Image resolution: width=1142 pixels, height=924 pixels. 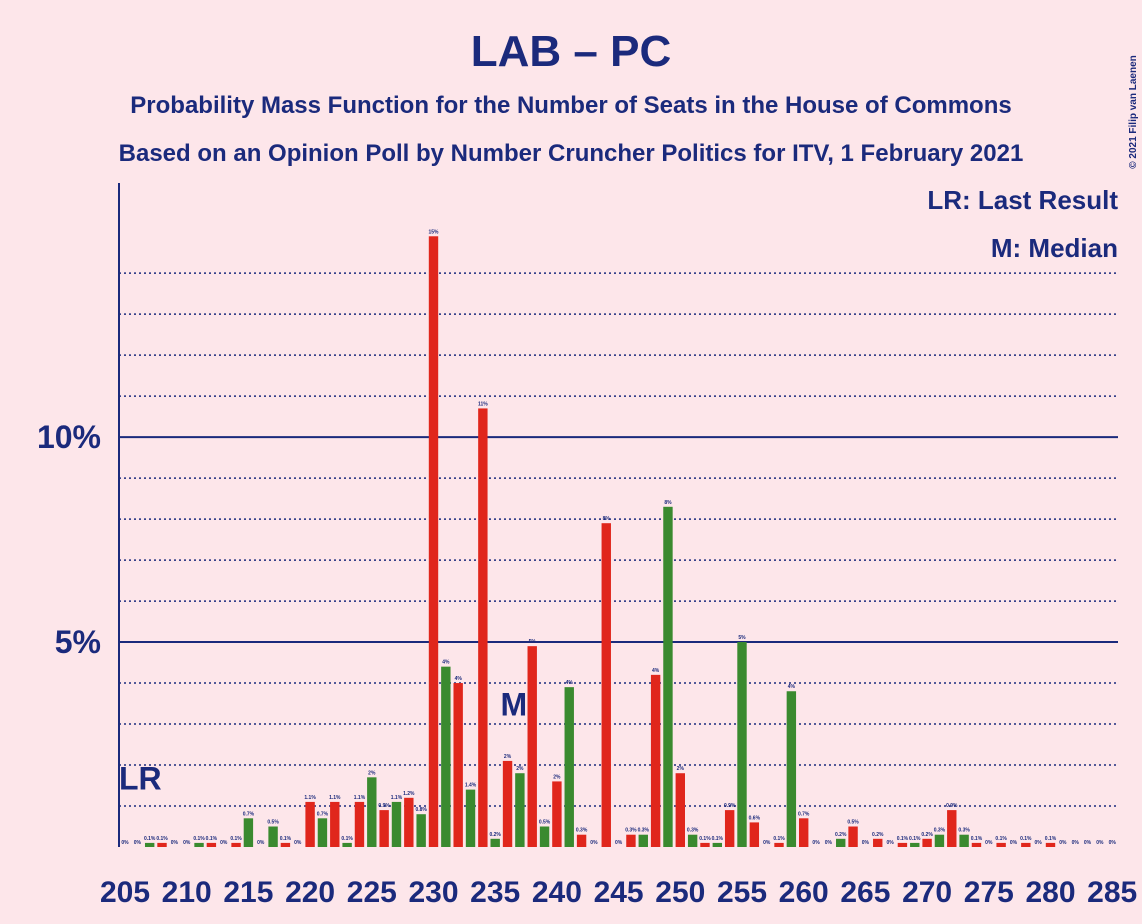 What do you see at coordinates (607, 519) in the screenshot?
I see `value-label: 8%` at bounding box center [607, 519].